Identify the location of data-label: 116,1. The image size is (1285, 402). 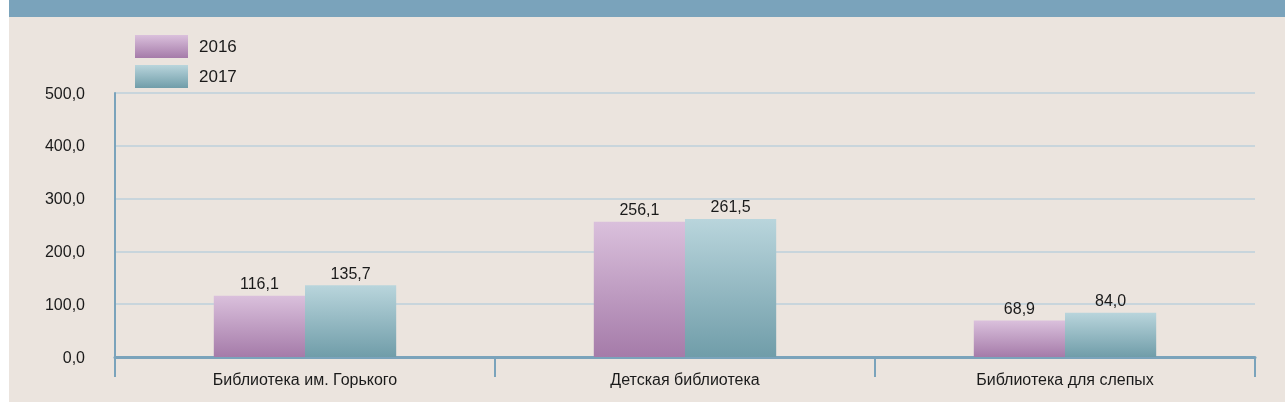
(259, 284).